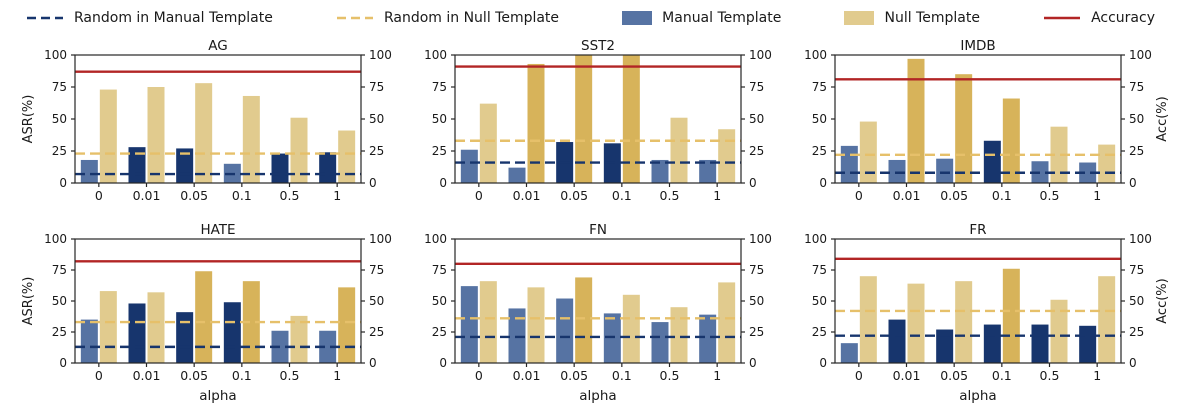 The height and width of the screenshot is (416, 1189). What do you see at coordinates (471, 18) in the screenshot?
I see `legend-label: Random in Null Template` at bounding box center [471, 18].